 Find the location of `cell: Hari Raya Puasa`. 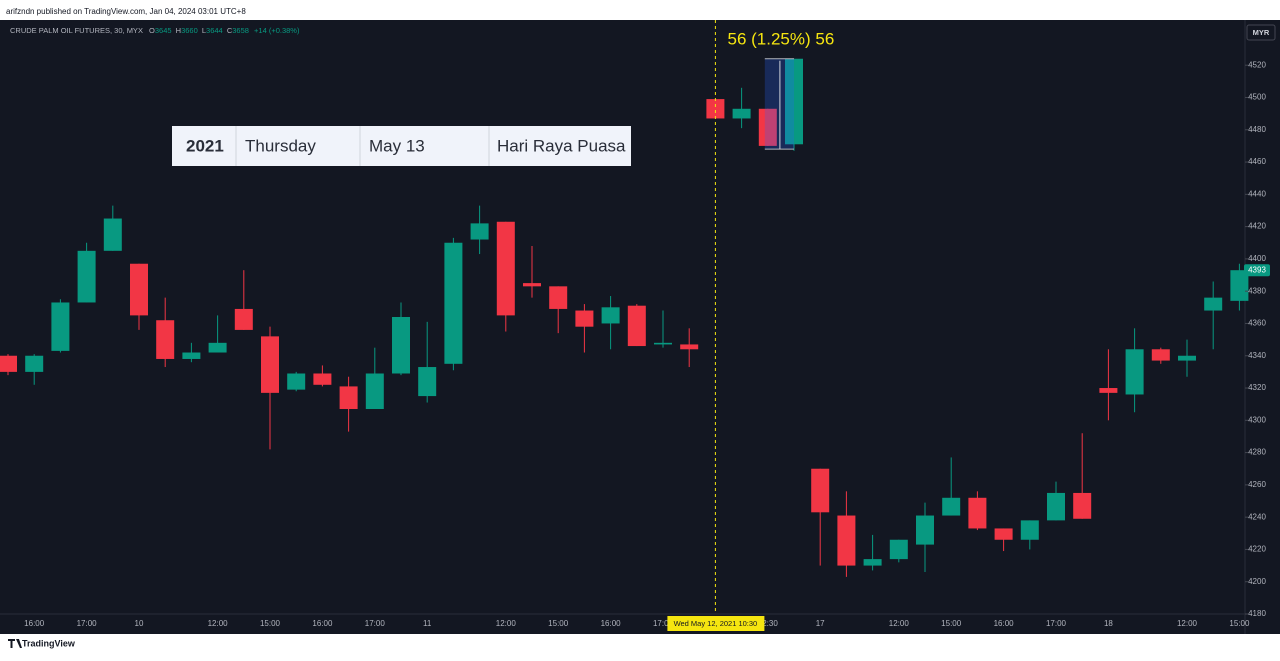

cell: Hari Raya Puasa is located at coordinates (561, 145).